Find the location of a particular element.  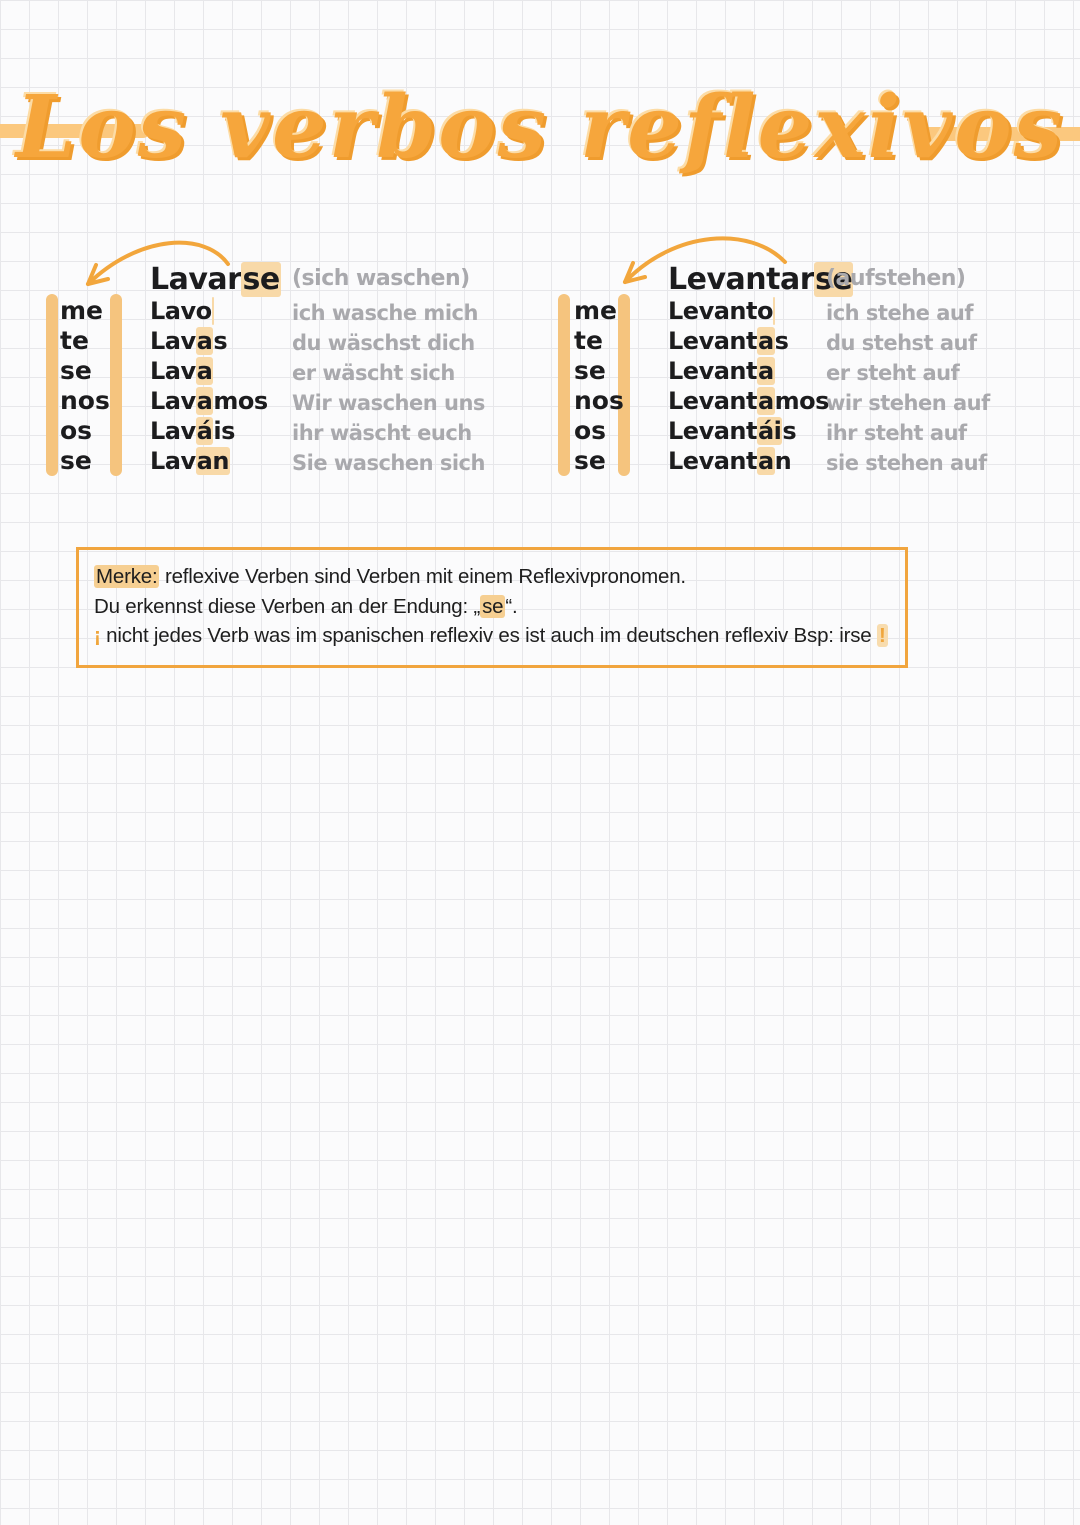

verb-ending-highlight is located at coordinates (212, 311).